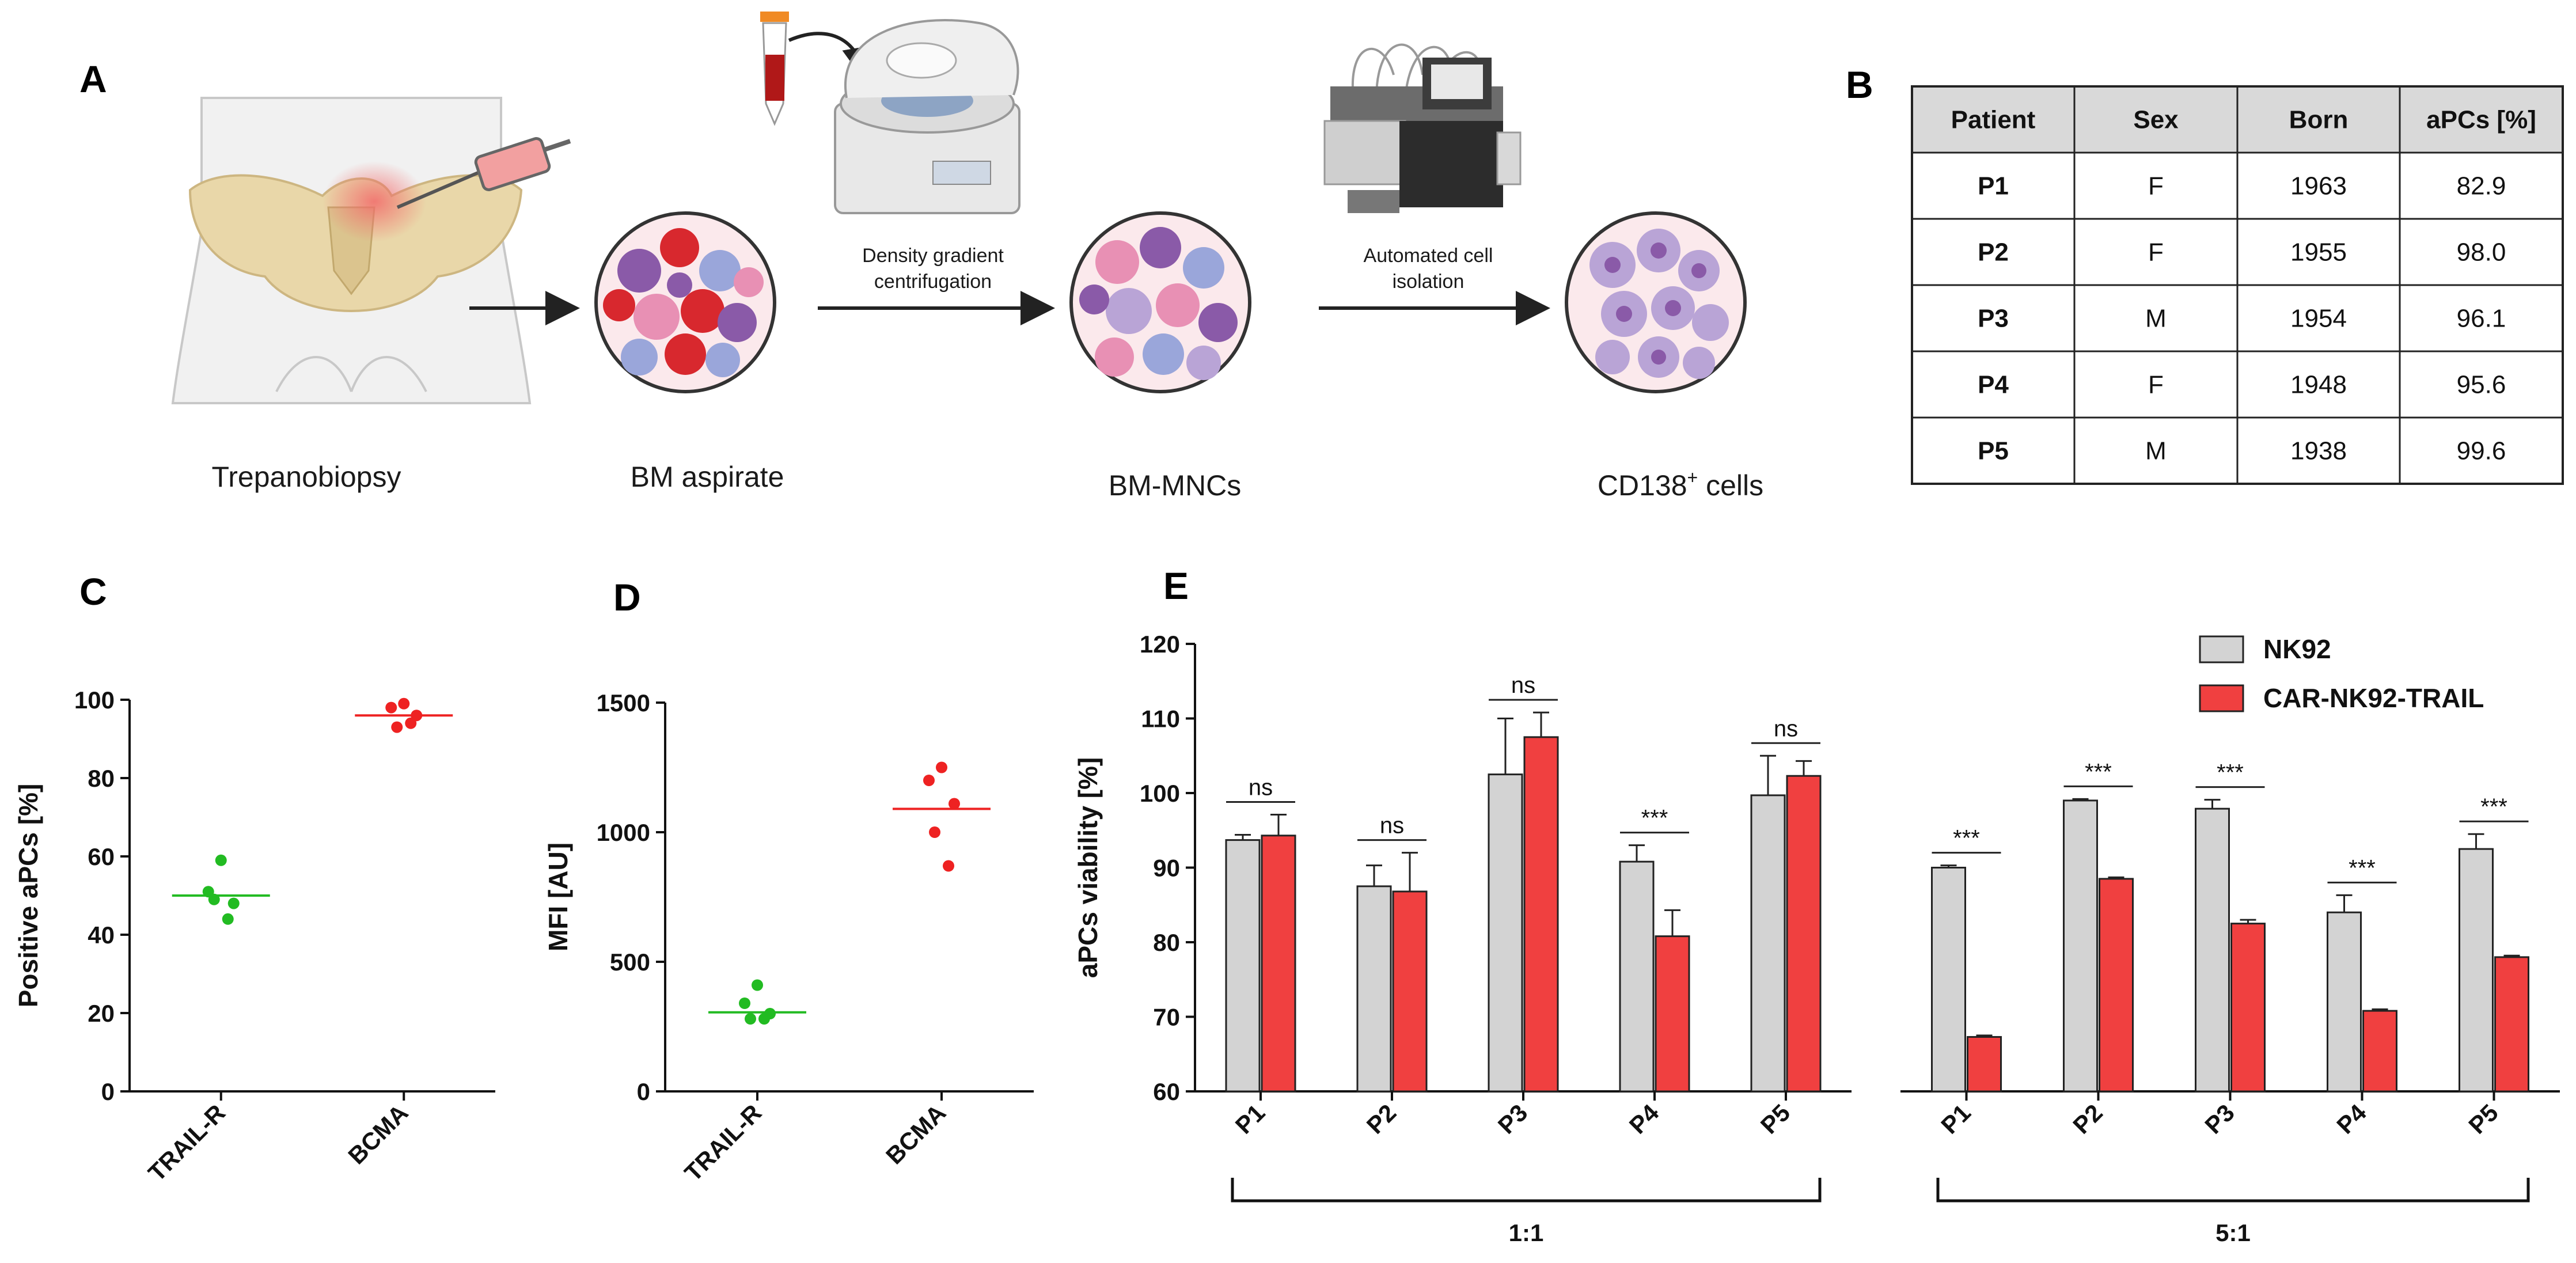 Image resolution: width=2576 pixels, height=1263 pixels. Describe the element at coordinates (933, 256) in the screenshot. I see `step1-line1: Density gradient` at that location.